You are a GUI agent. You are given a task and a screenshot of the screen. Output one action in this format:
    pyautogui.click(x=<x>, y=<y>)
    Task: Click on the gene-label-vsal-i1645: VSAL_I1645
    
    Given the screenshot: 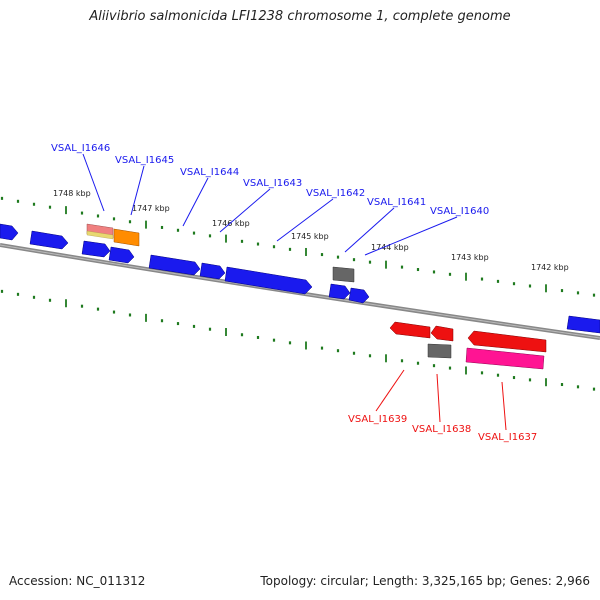 What is the action you would take?
    pyautogui.click(x=144, y=160)
    